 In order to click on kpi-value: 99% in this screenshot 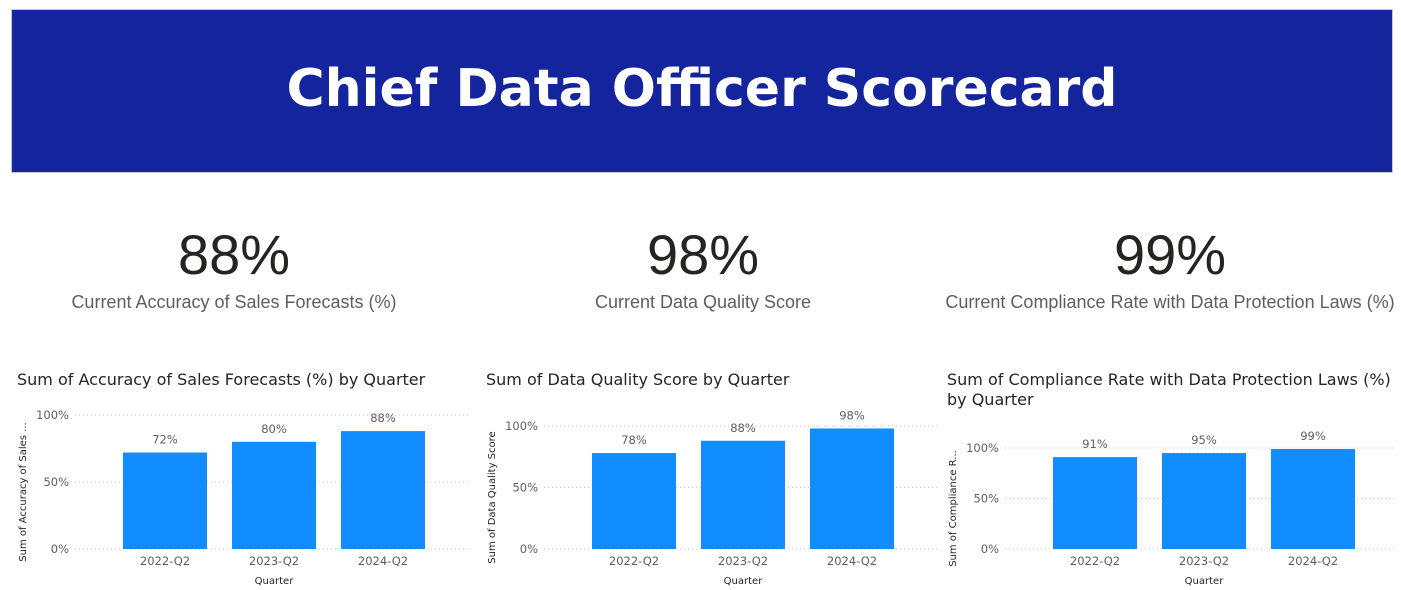, I will do `click(1170, 254)`.